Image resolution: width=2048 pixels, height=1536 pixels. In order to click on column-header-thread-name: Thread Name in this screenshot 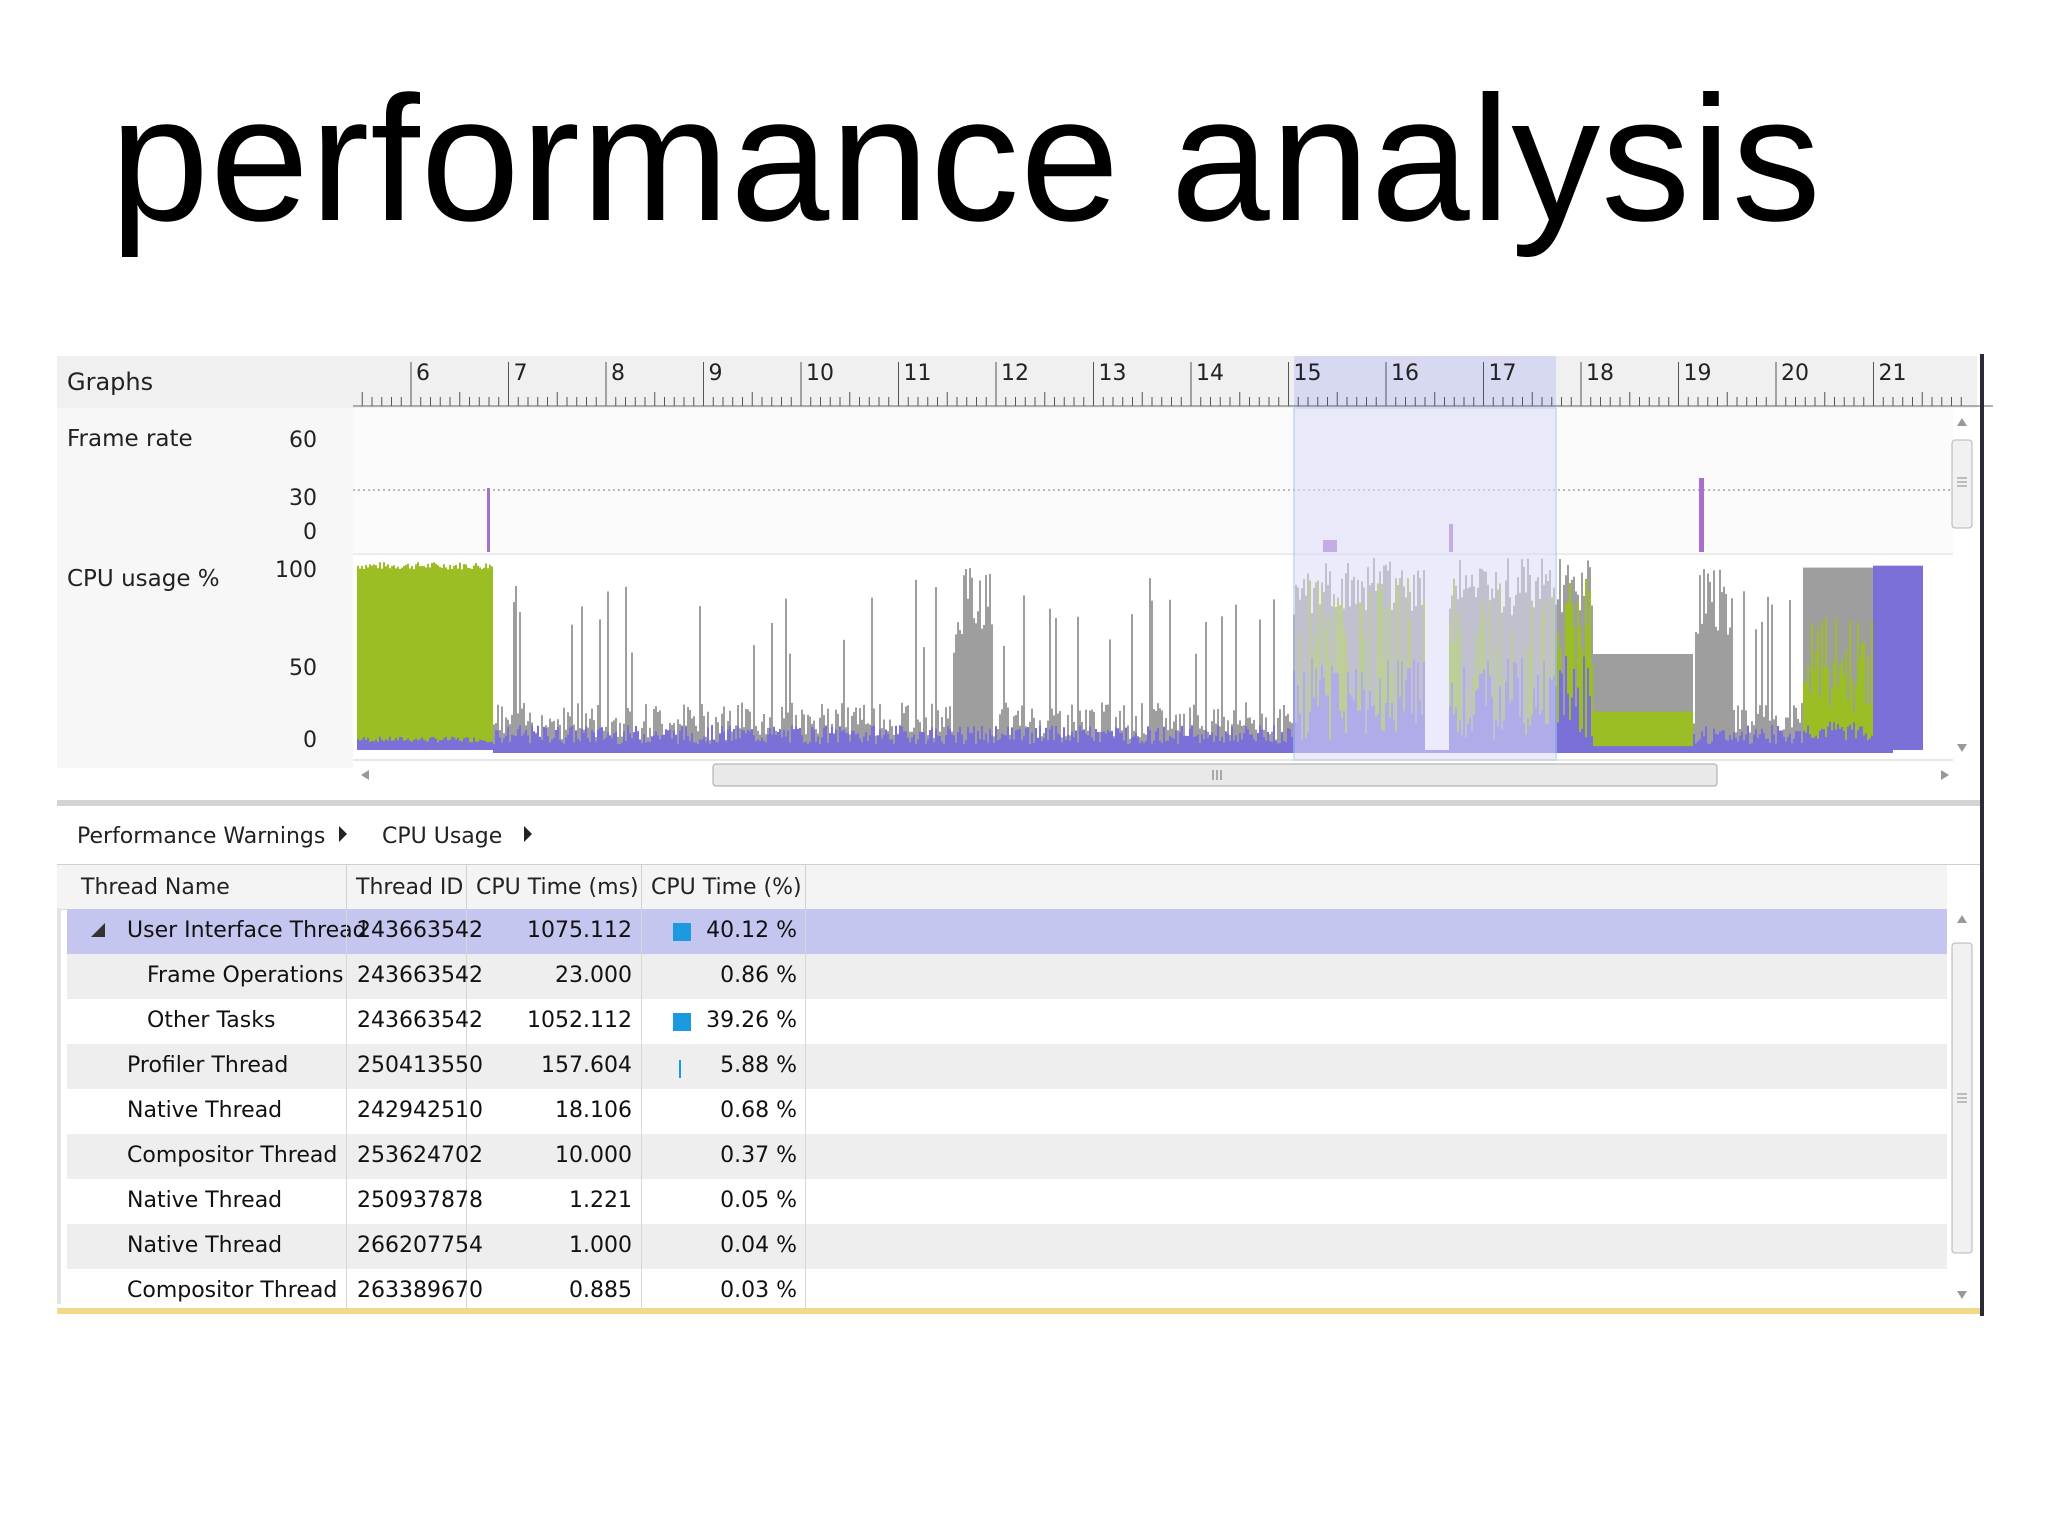, I will do `click(155, 887)`.